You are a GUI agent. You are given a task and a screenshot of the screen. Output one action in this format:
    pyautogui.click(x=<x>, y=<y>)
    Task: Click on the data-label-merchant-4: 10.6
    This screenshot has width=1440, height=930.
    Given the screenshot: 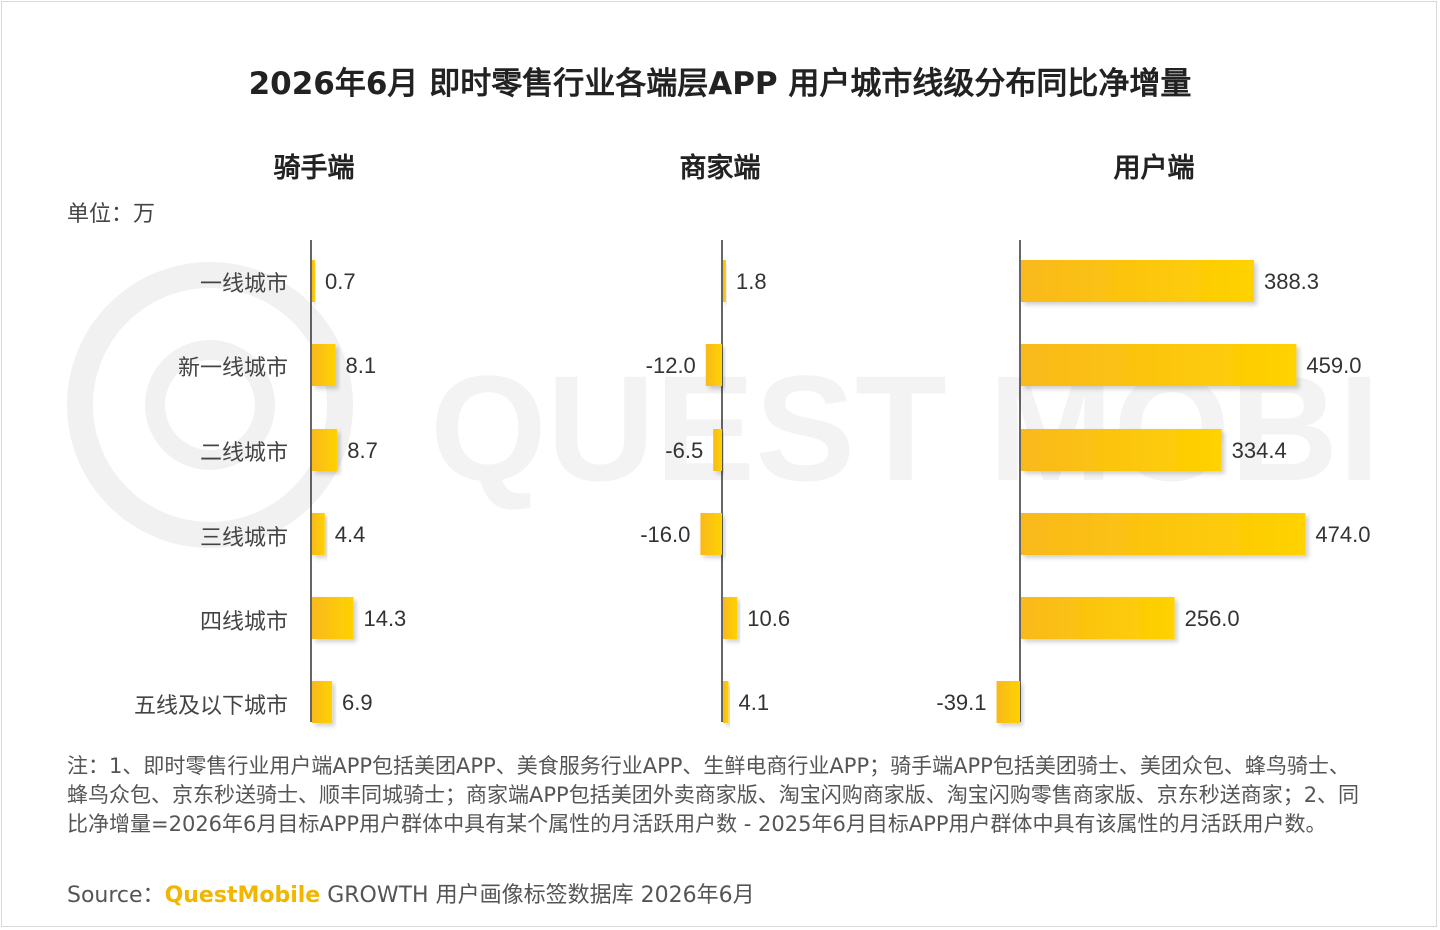 What is the action you would take?
    pyautogui.click(x=768, y=618)
    